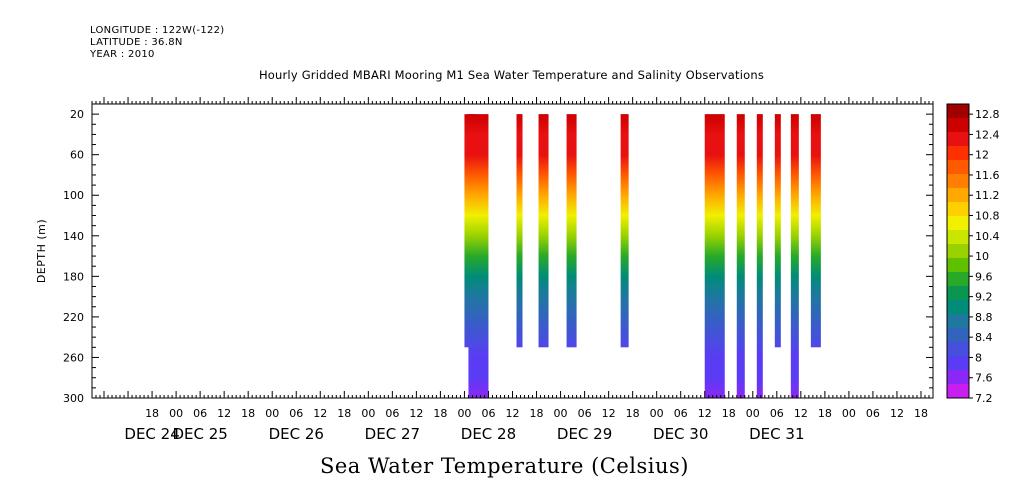 This screenshot has height=504, width=1009. What do you see at coordinates (73, 195) in the screenshot?
I see `y-tick-label: 100` at bounding box center [73, 195].